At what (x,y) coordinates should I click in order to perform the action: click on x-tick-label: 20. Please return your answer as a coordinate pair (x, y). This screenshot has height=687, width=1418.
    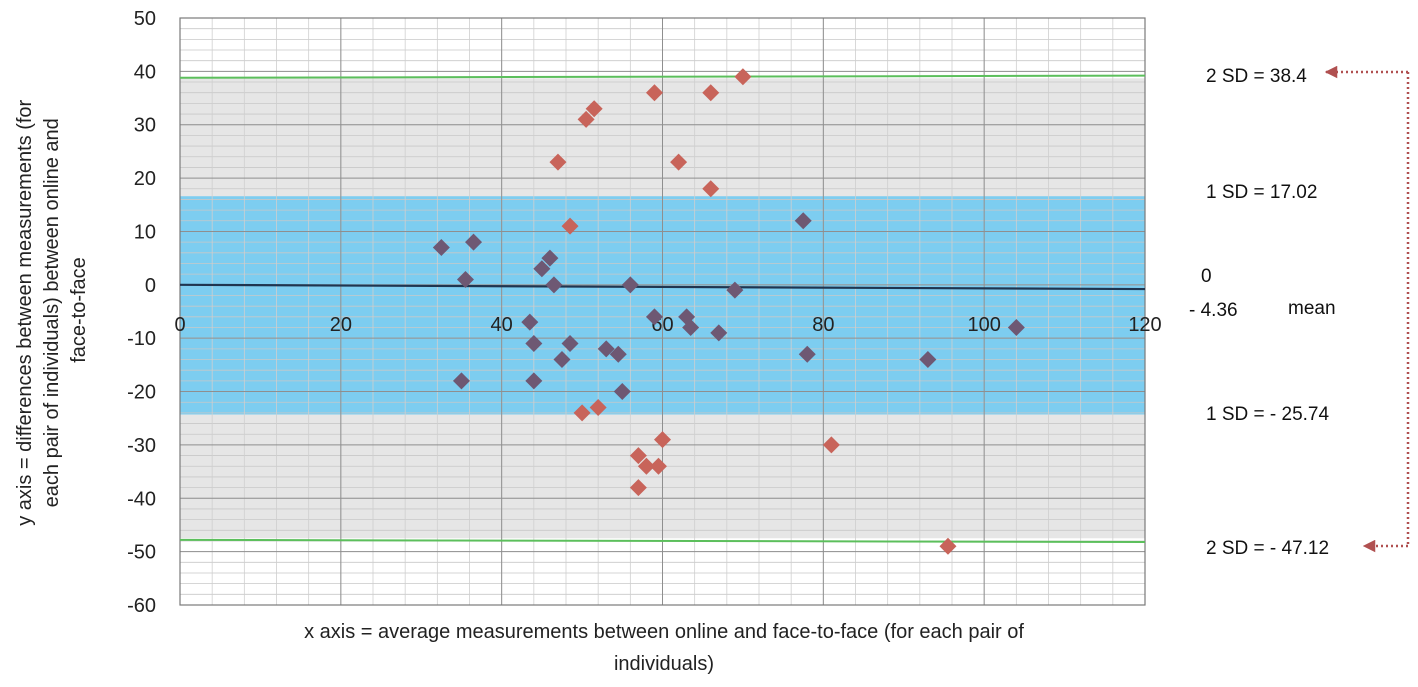
    Looking at the image, I should click on (341, 325).